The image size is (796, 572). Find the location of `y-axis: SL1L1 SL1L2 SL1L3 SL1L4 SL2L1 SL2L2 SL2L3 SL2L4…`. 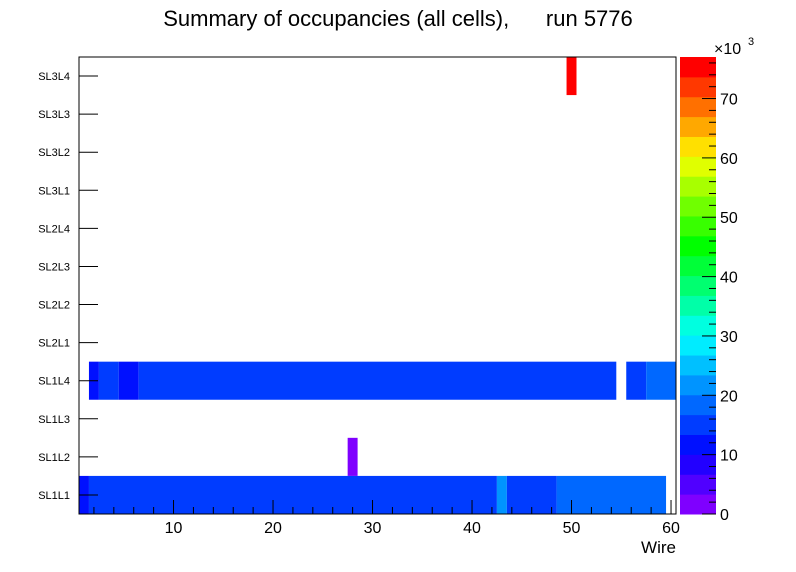

y-axis: SL1L1 SL1L2 SL1L3 SL1L4 SL2L1 SL2L2 SL2L3 SL2L4… is located at coordinates (68, 286).